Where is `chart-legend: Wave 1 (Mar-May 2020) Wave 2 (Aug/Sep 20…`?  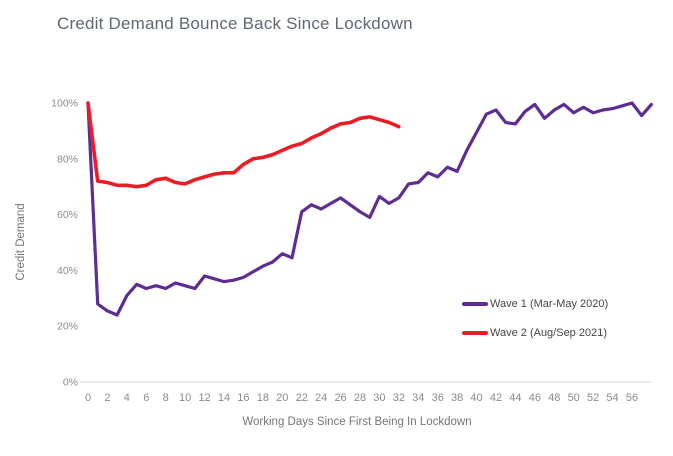
chart-legend: Wave 1 (Mar-May 2020) Wave 2 (Aug/Sep 20… is located at coordinates (535, 326).